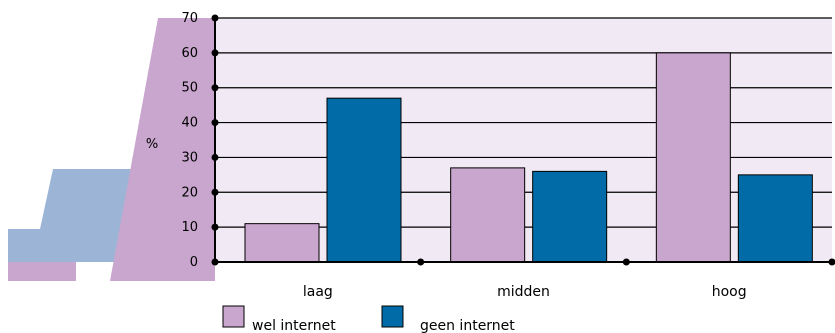  Describe the element at coordinates (189, 157) in the screenshot. I see `y-tick-label: 30` at that location.